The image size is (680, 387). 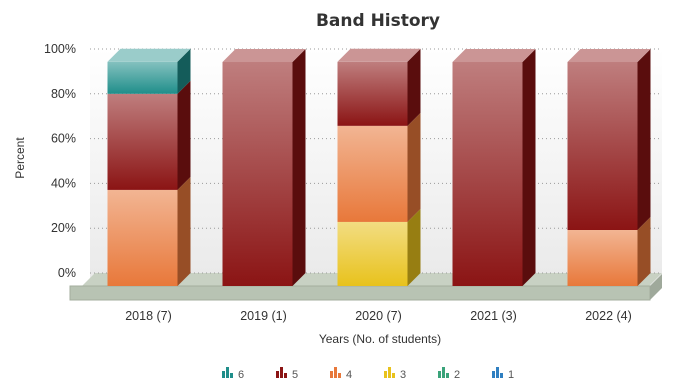 What do you see at coordinates (241, 375) in the screenshot?
I see `legend-label: 6` at bounding box center [241, 375].